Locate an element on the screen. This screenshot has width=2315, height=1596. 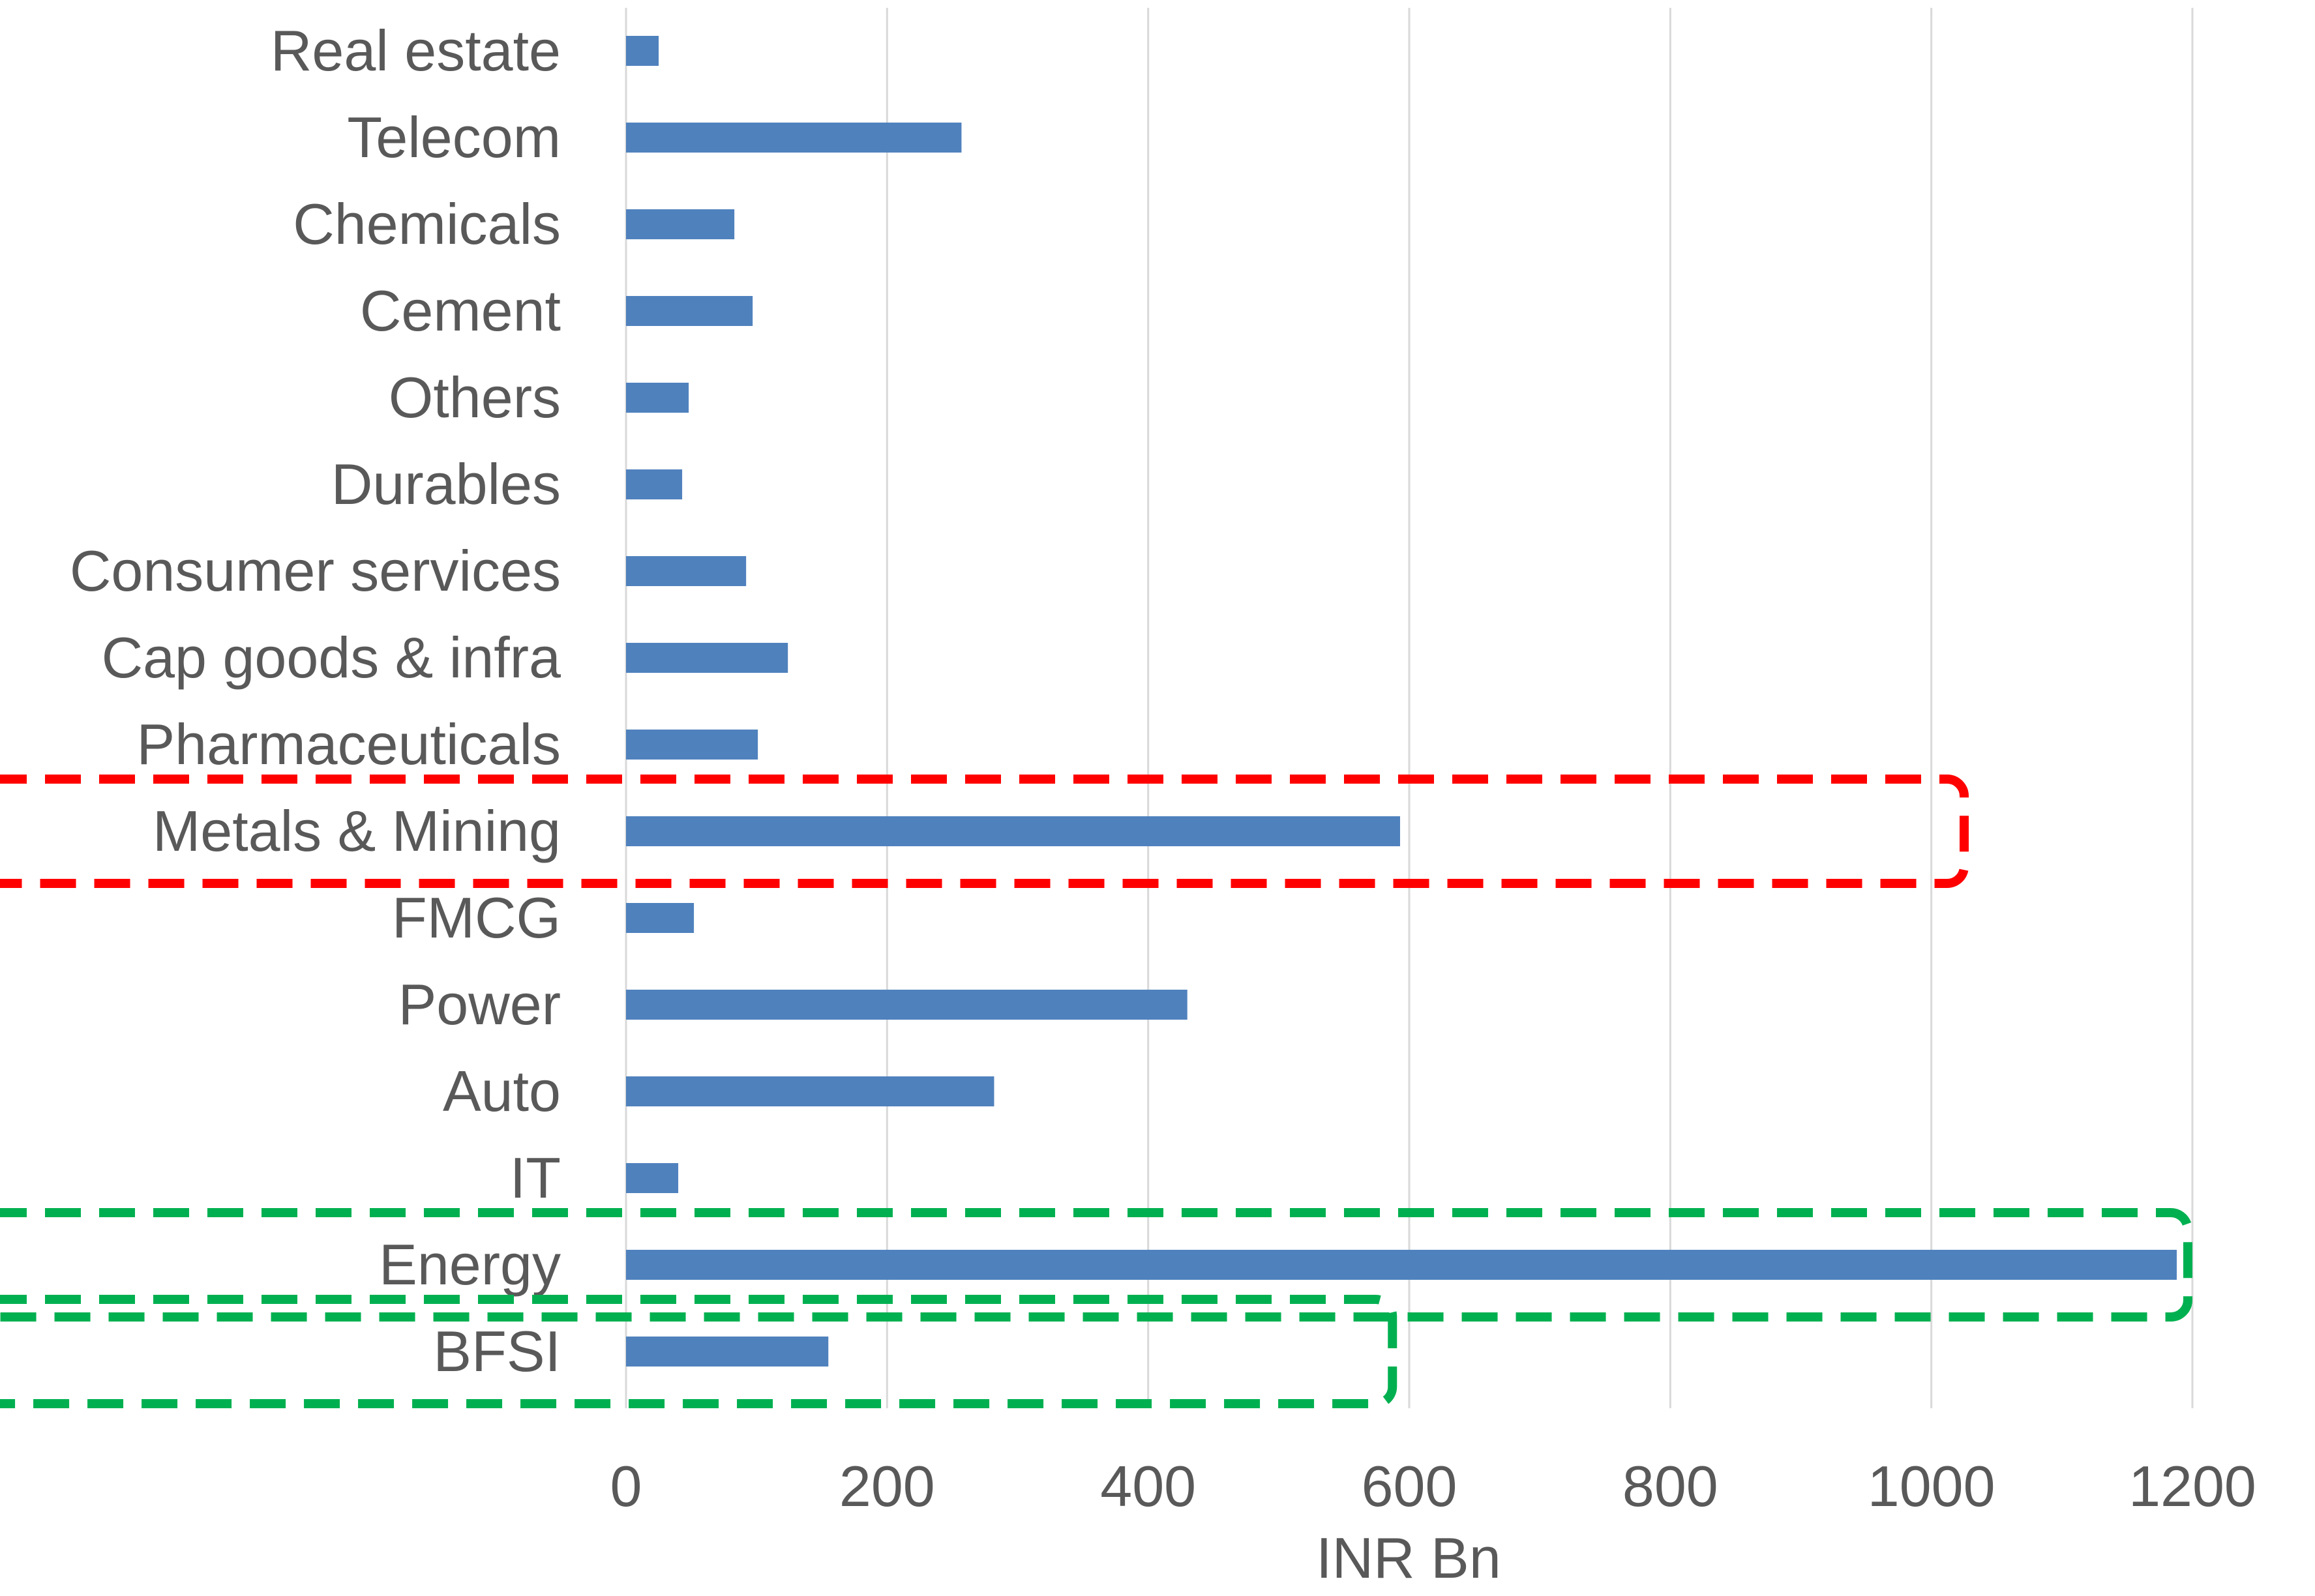
category-label-metals-and-mining: Metals & Mining is located at coordinates (357, 831).